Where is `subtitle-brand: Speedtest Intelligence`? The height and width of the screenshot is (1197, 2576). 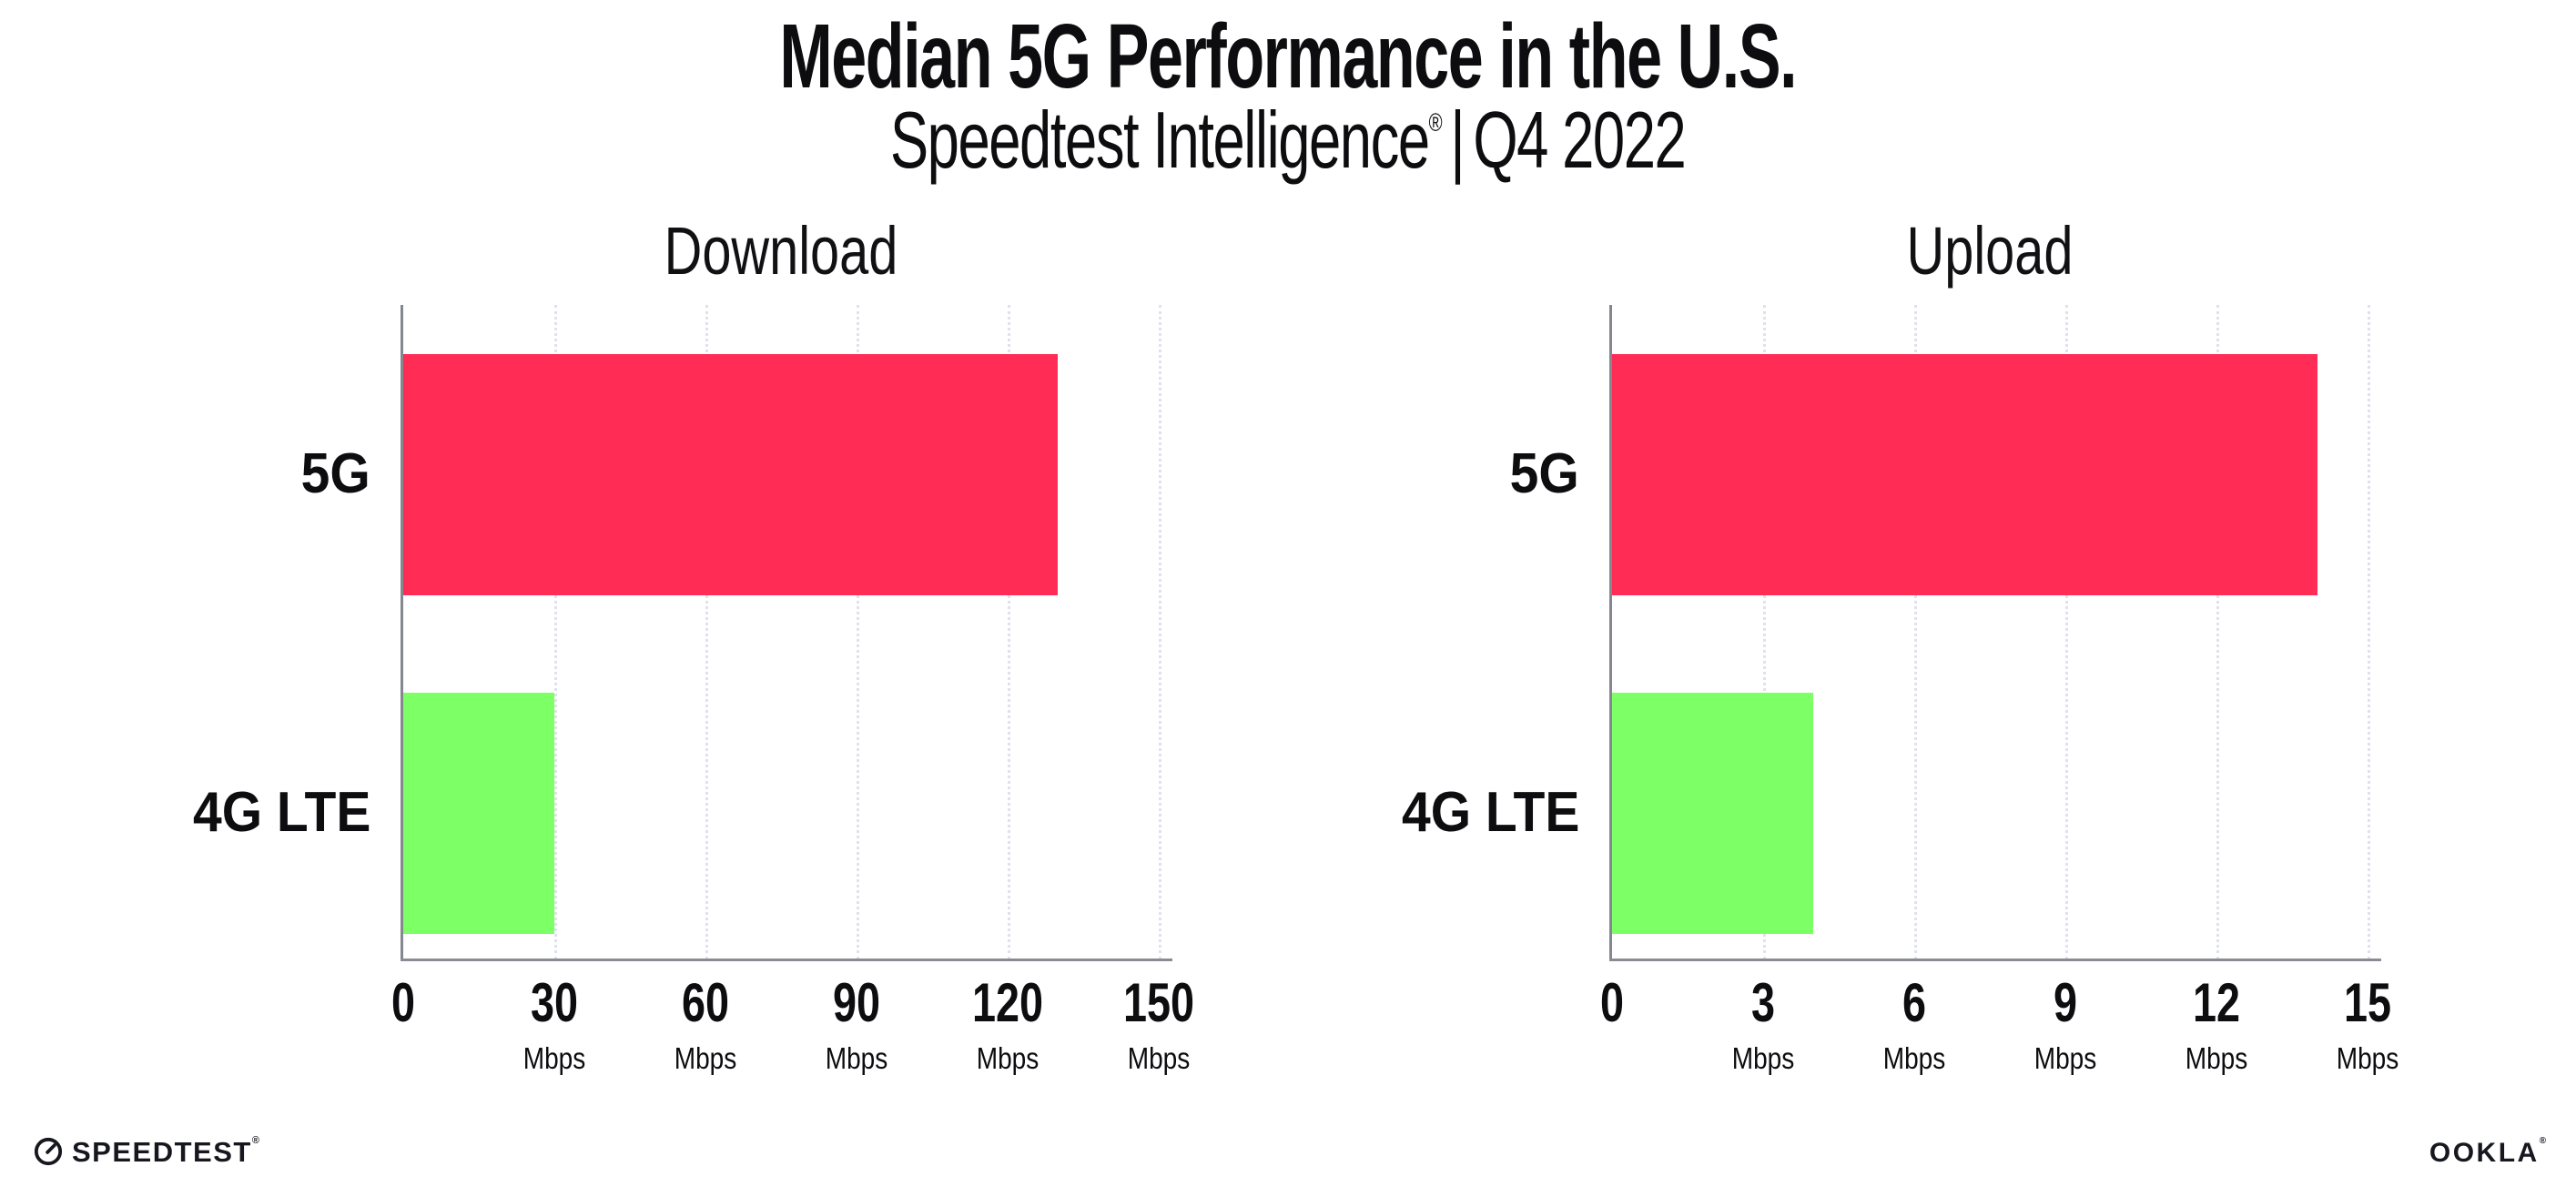 subtitle-brand: Speedtest Intelligence is located at coordinates (1160, 140).